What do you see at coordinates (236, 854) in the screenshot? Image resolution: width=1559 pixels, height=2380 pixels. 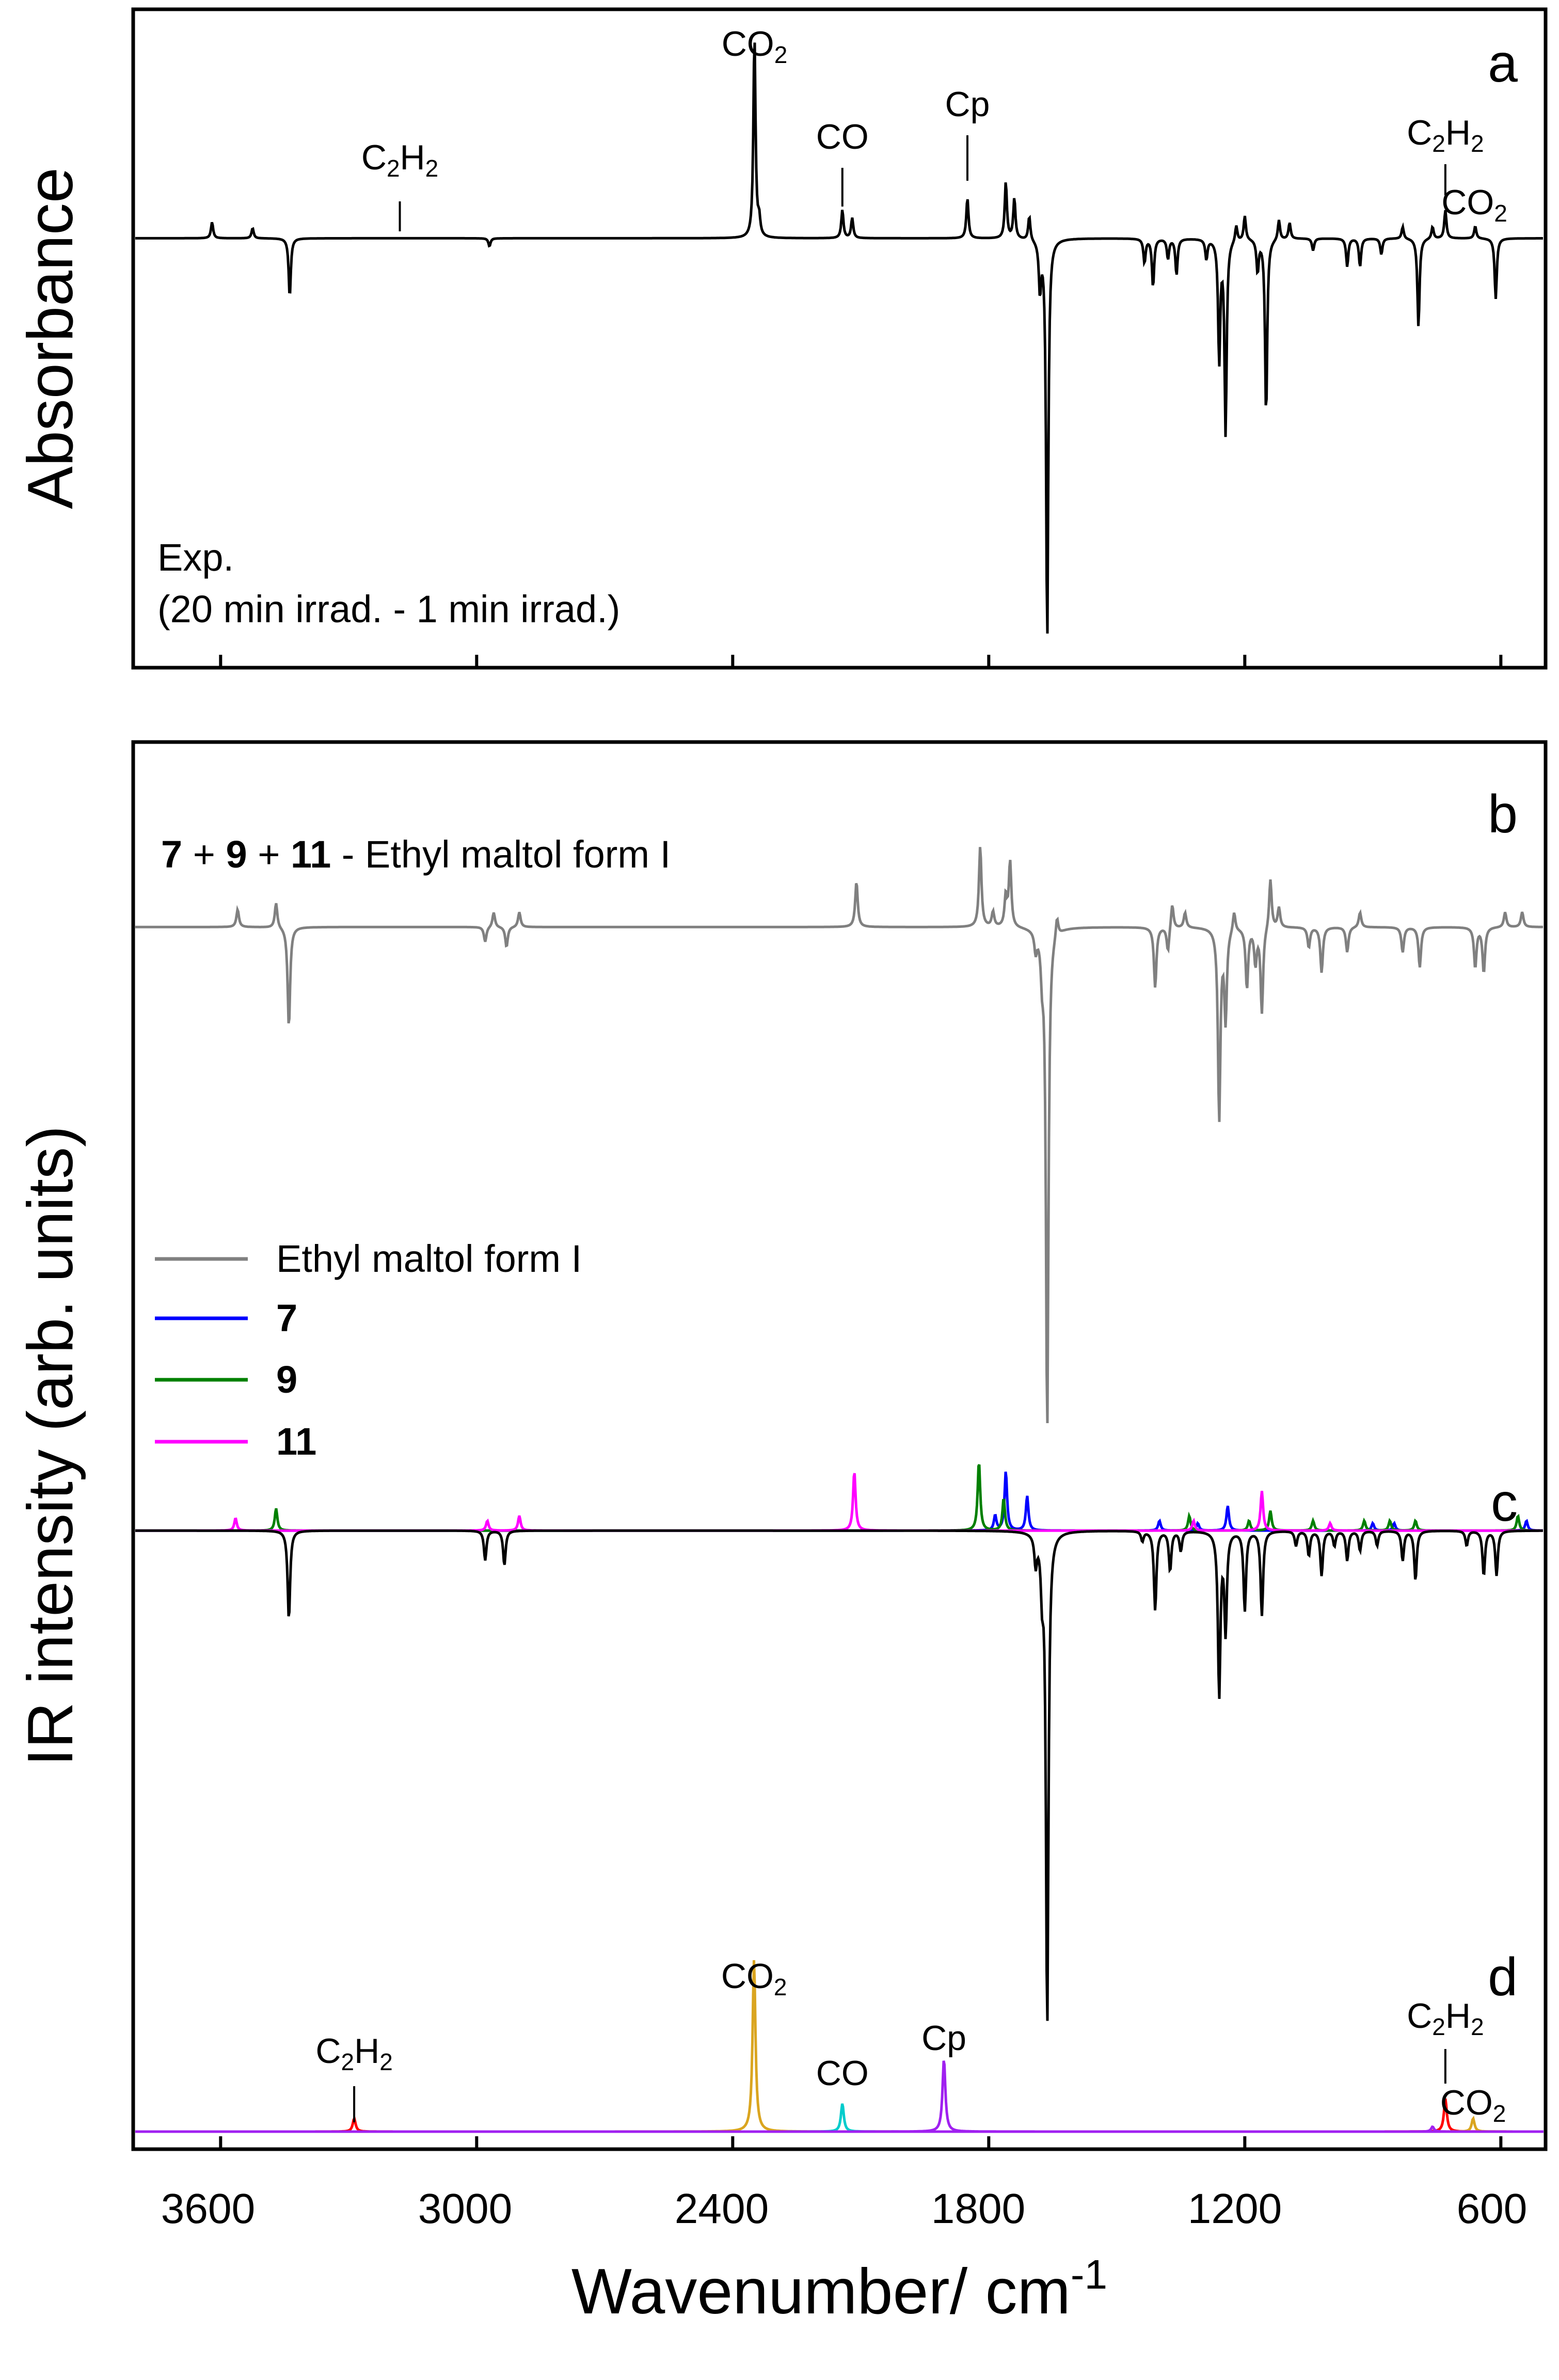 I see `panel-b-title-9: 9` at bounding box center [236, 854].